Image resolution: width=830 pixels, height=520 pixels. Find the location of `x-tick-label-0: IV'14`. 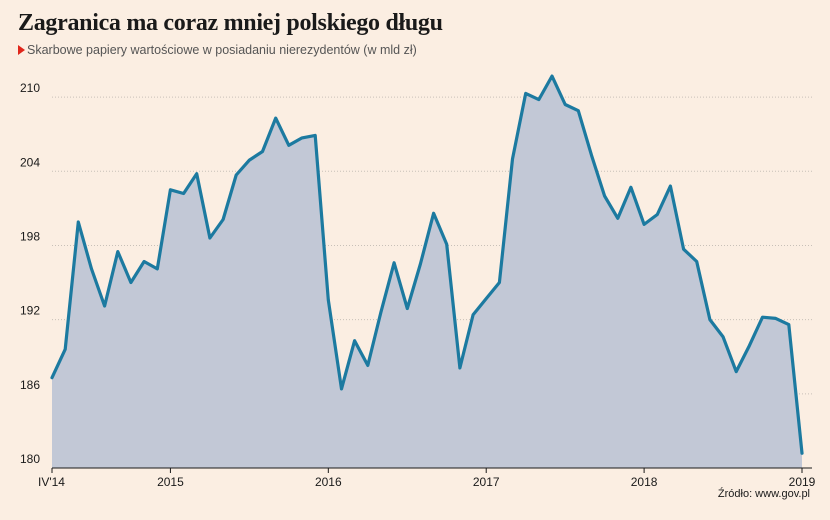

x-tick-label-0: IV'14 is located at coordinates (51, 482).